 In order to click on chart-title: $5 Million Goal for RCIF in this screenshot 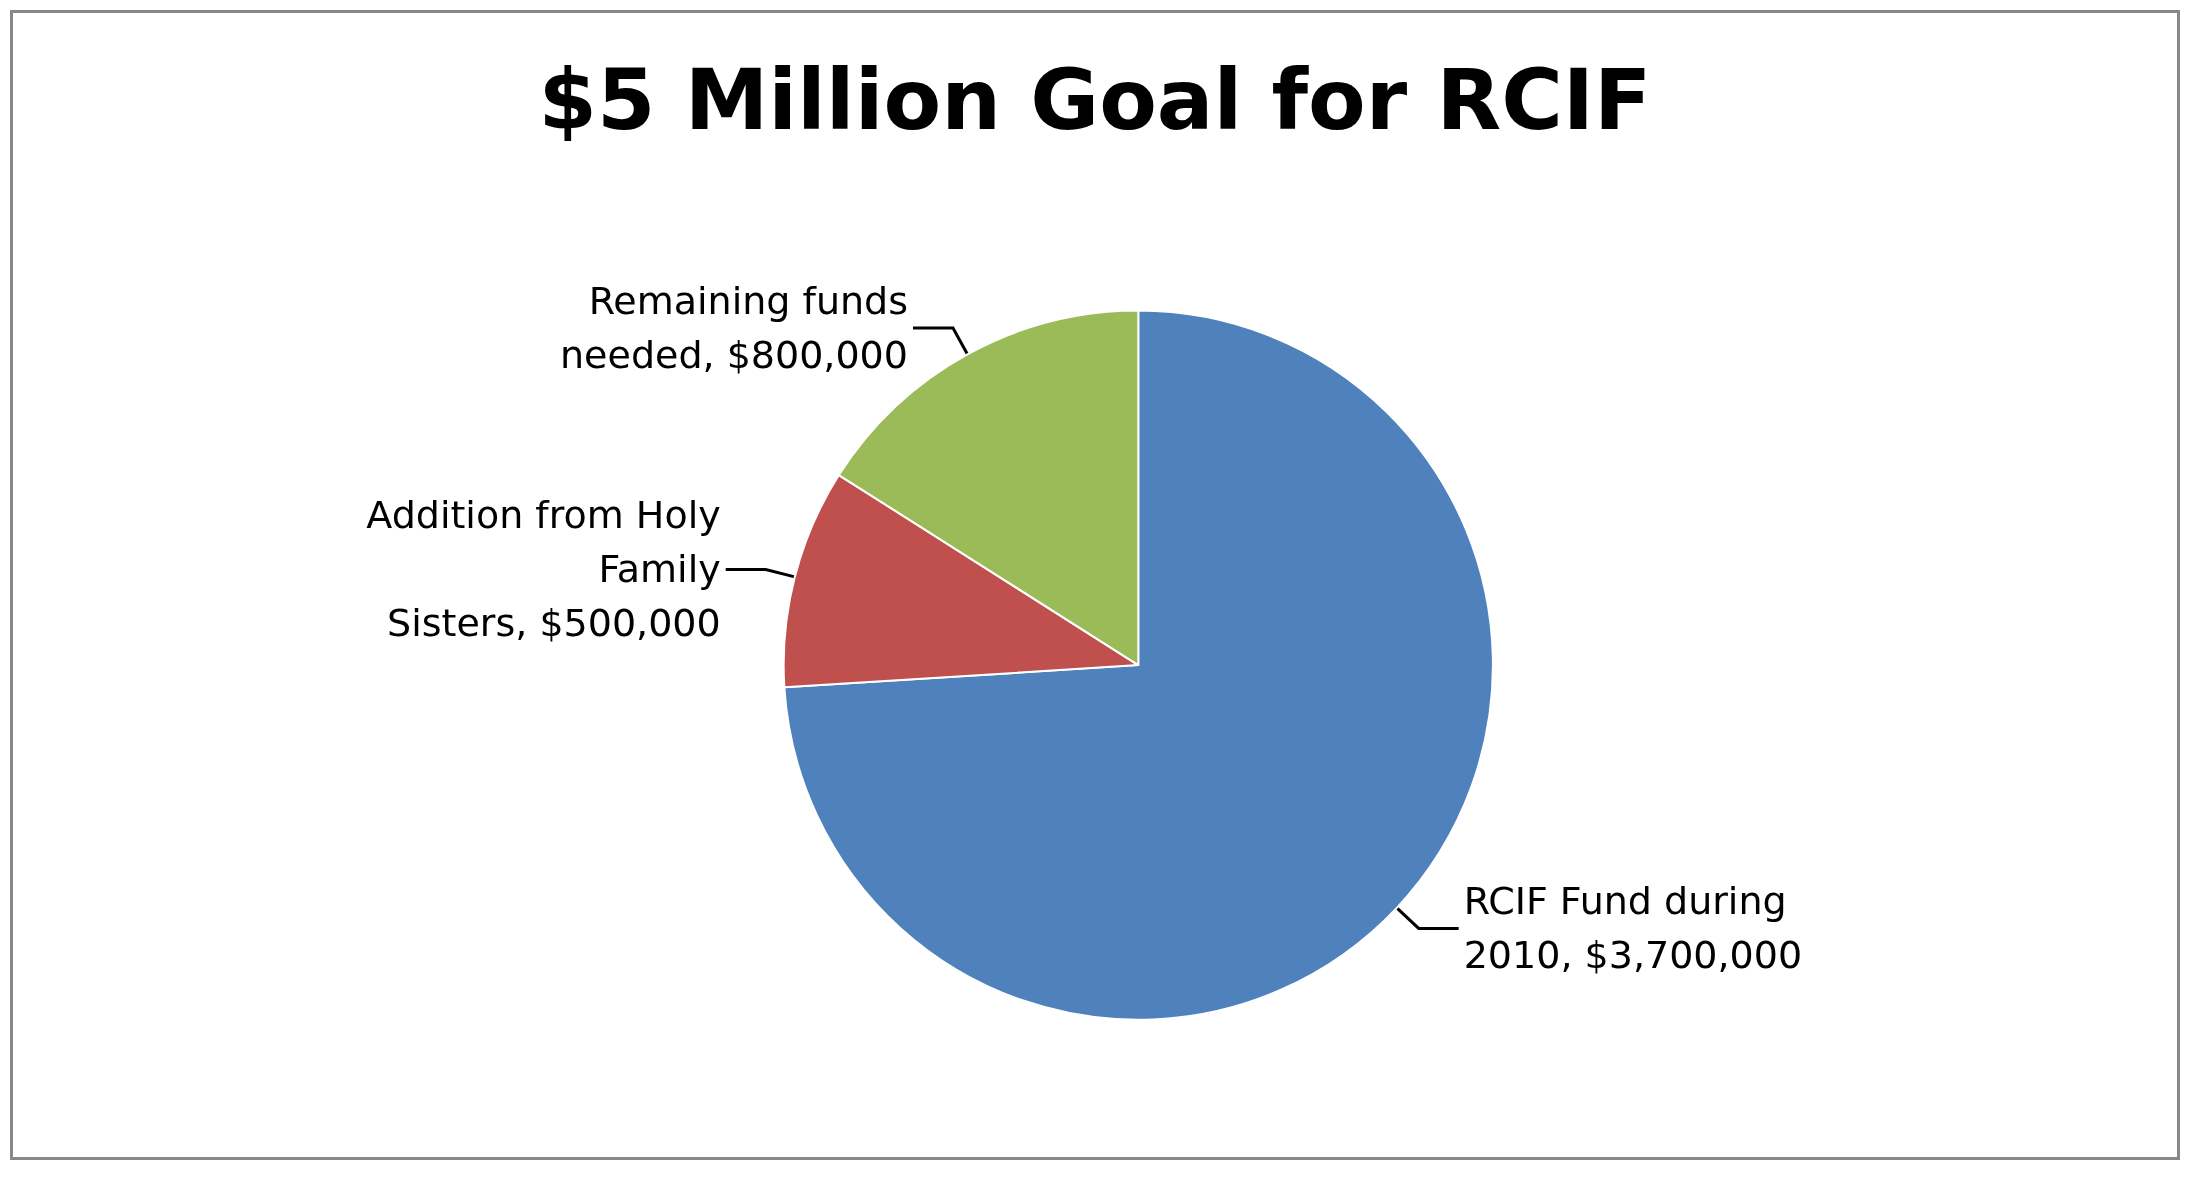, I will do `click(1095, 100)`.